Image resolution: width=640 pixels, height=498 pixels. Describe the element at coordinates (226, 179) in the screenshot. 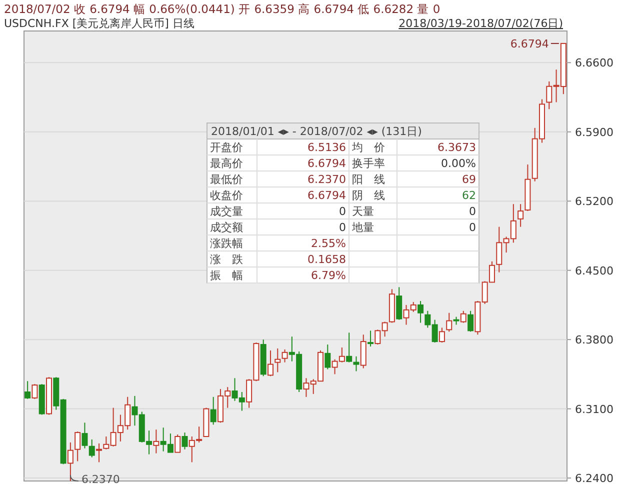

I see `annotation: 最低价` at that location.